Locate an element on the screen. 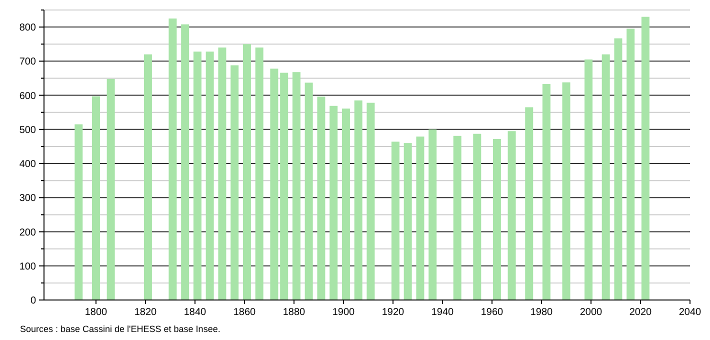 This screenshot has width=710, height=340. y-tick-label: 100 is located at coordinates (27, 266).